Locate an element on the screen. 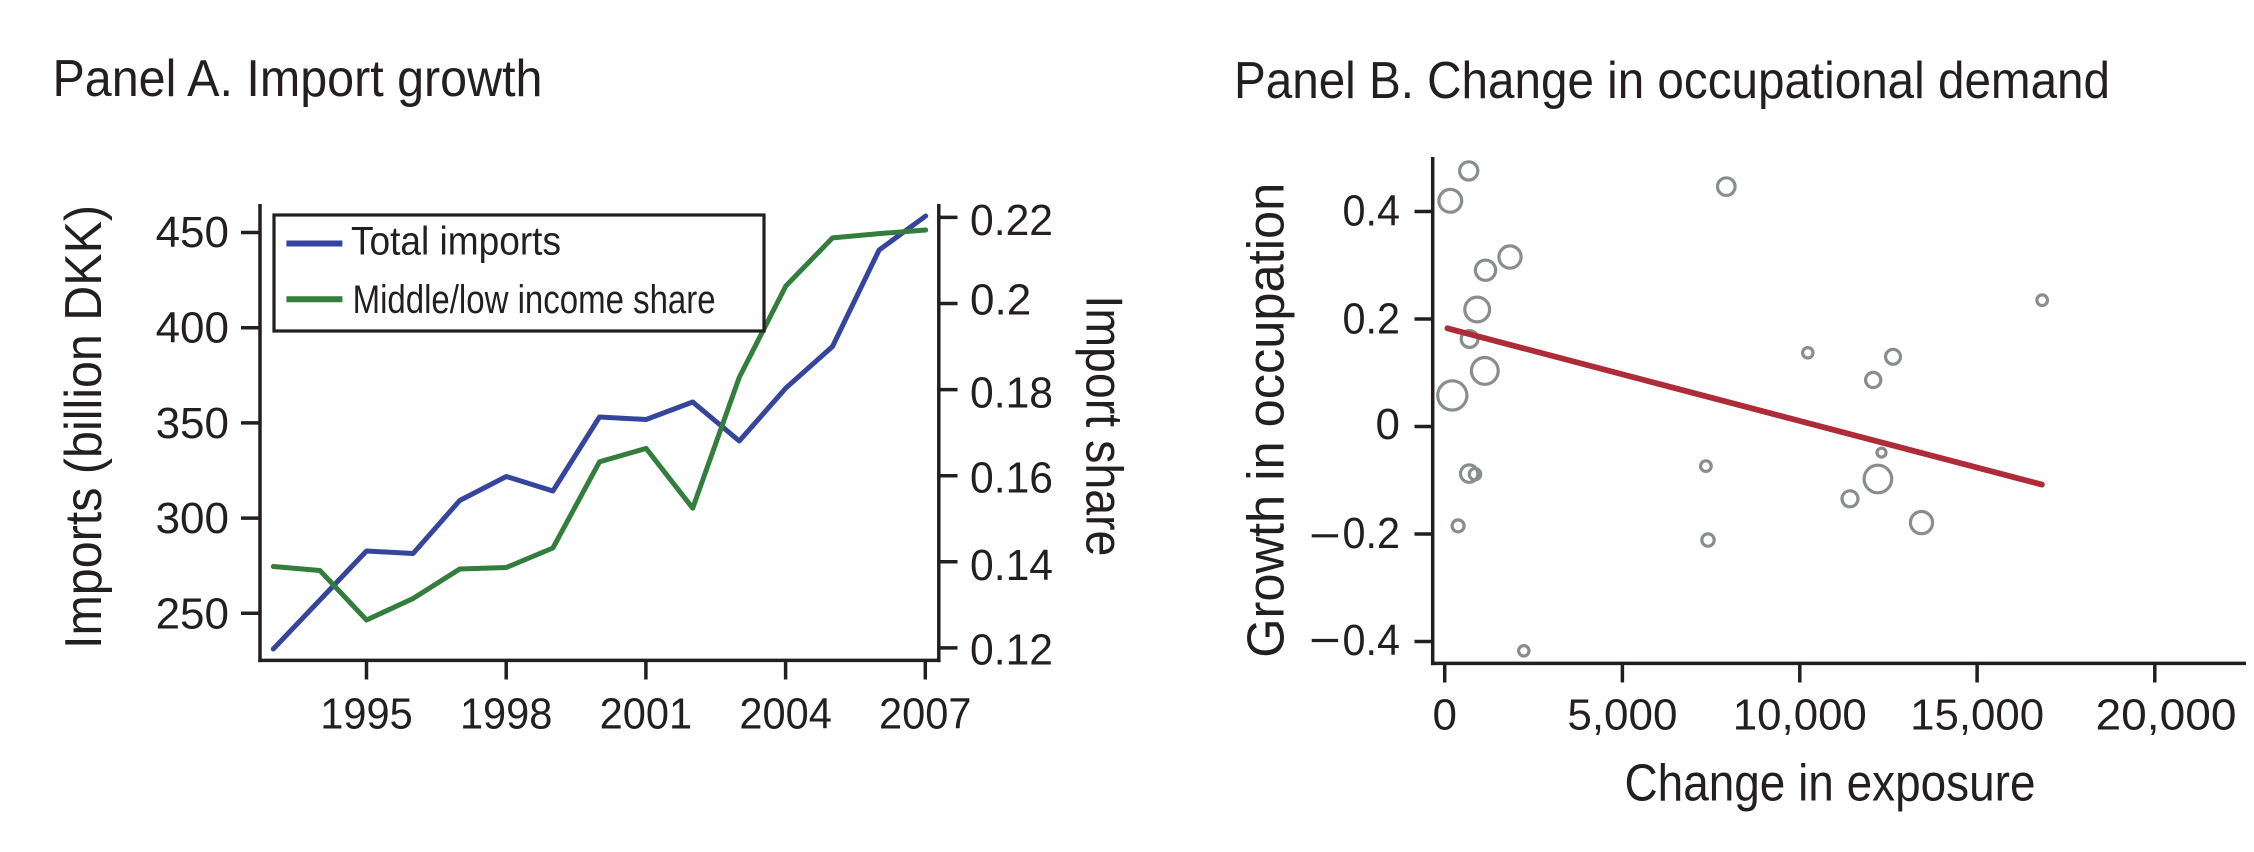 Image resolution: width=2254 pixels, height=852 pixels. svg-text: 2001 is located at coordinates (646, 714).